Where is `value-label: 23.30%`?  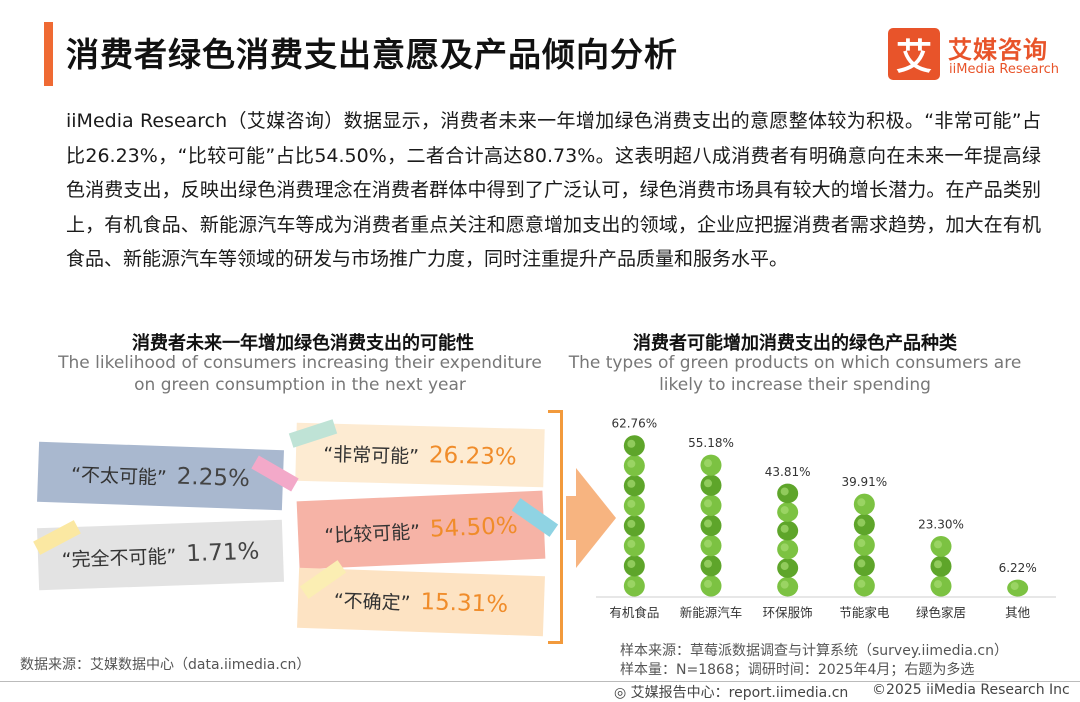 value-label: 23.30% is located at coordinates (941, 524).